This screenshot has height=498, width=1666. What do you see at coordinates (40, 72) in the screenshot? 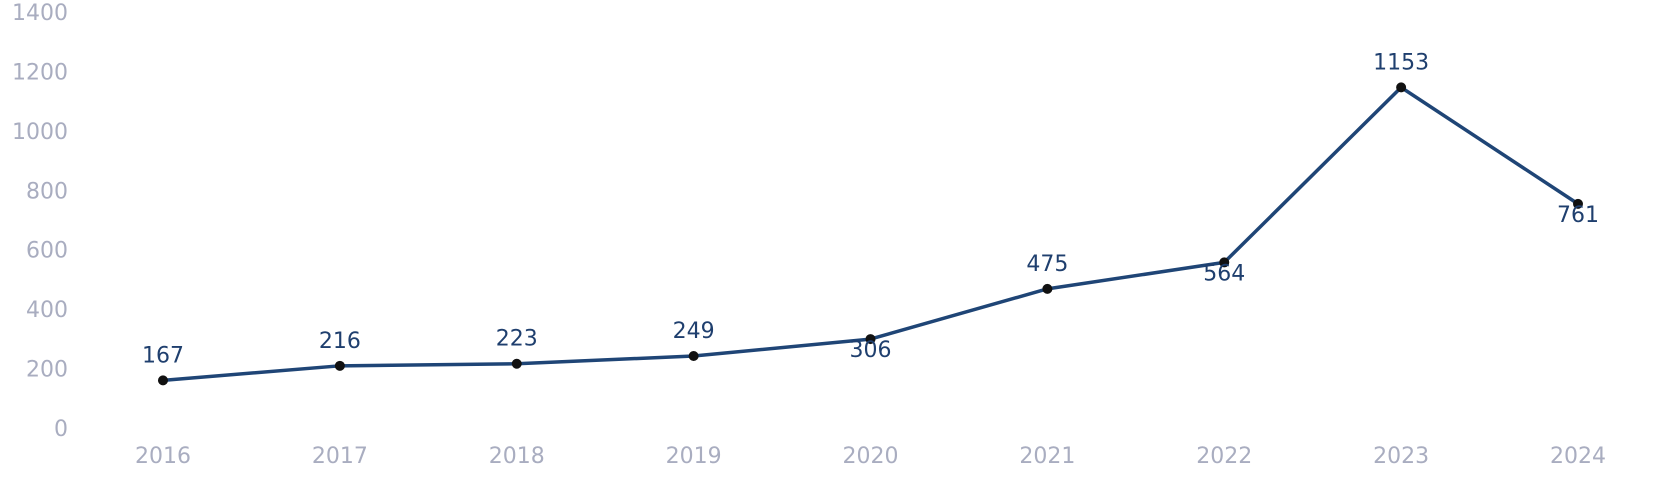
I see `y-tick-label: 1200` at bounding box center [40, 72].